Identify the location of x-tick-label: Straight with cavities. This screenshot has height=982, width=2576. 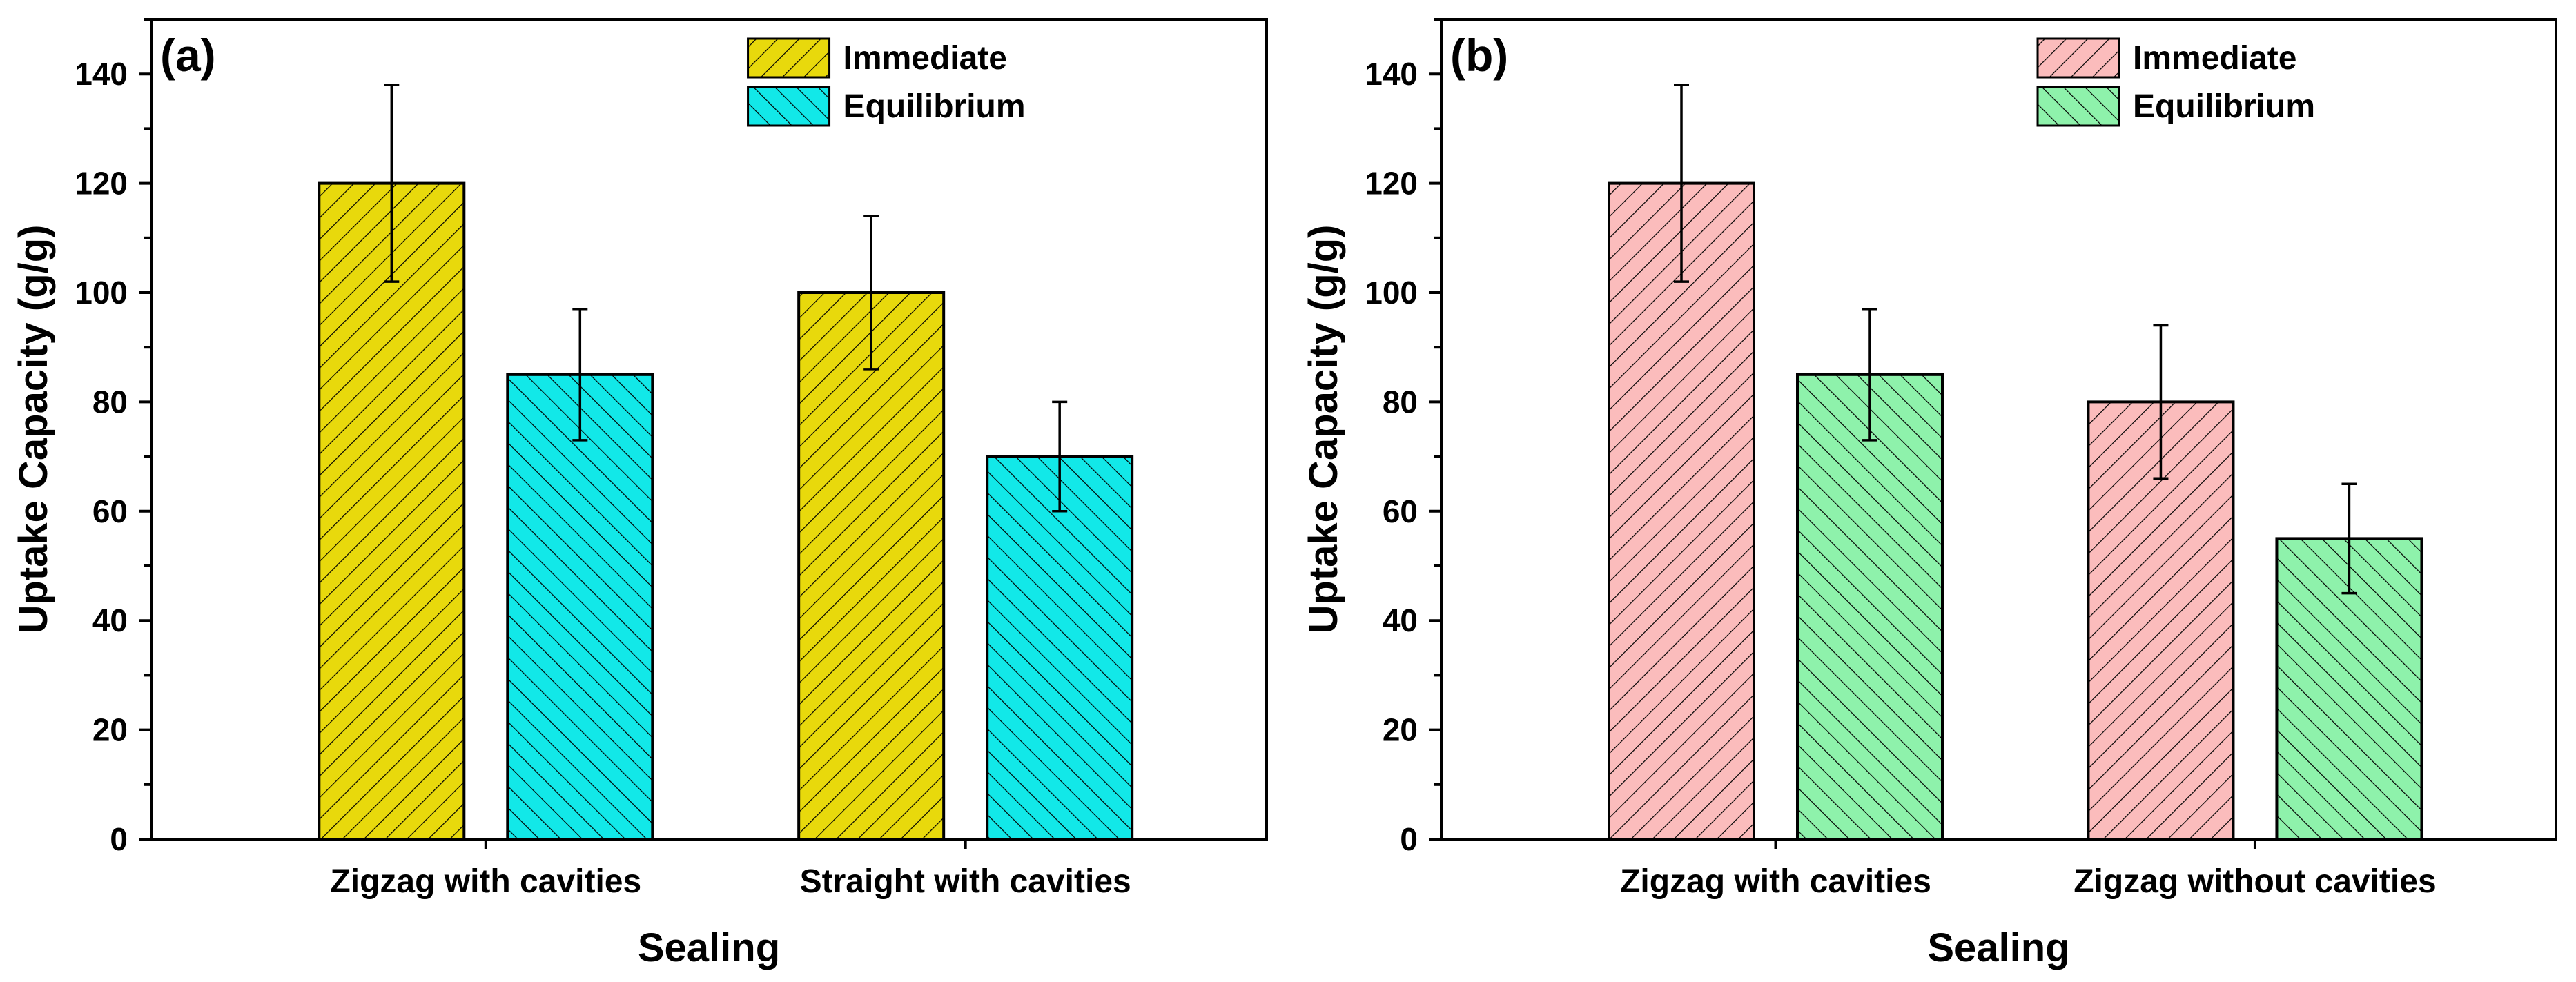
(965, 881).